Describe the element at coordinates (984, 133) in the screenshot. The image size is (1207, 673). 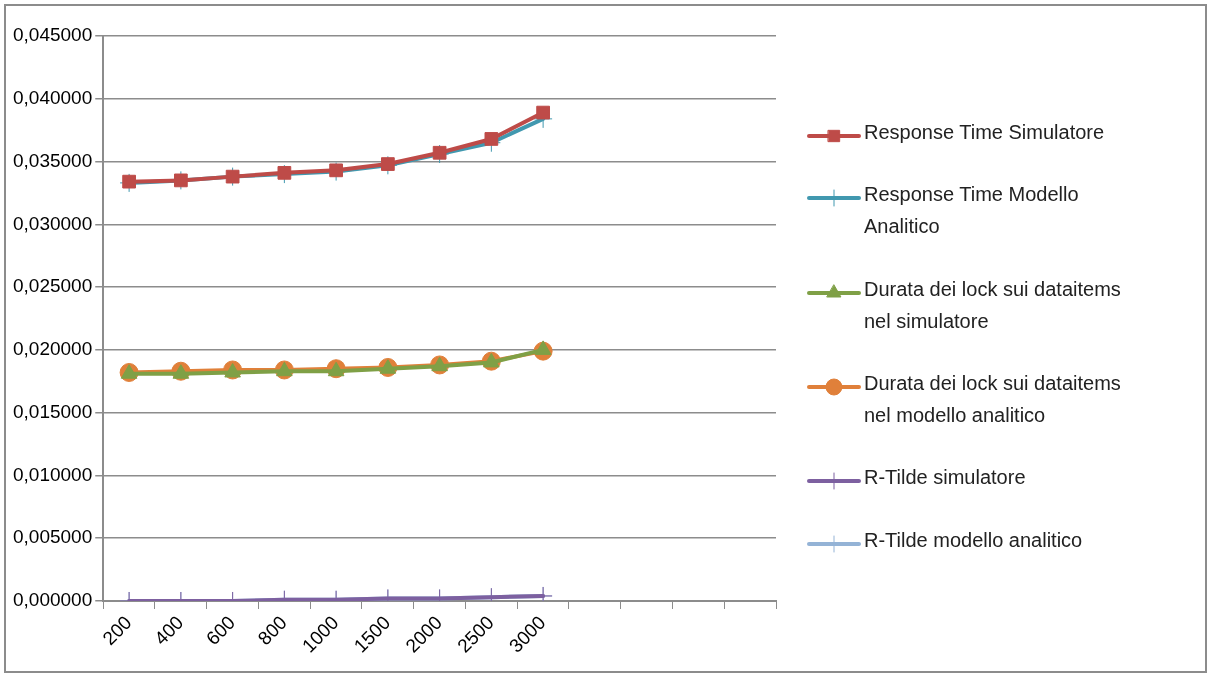
I see `legend-label: Response Time Simulatore` at that location.